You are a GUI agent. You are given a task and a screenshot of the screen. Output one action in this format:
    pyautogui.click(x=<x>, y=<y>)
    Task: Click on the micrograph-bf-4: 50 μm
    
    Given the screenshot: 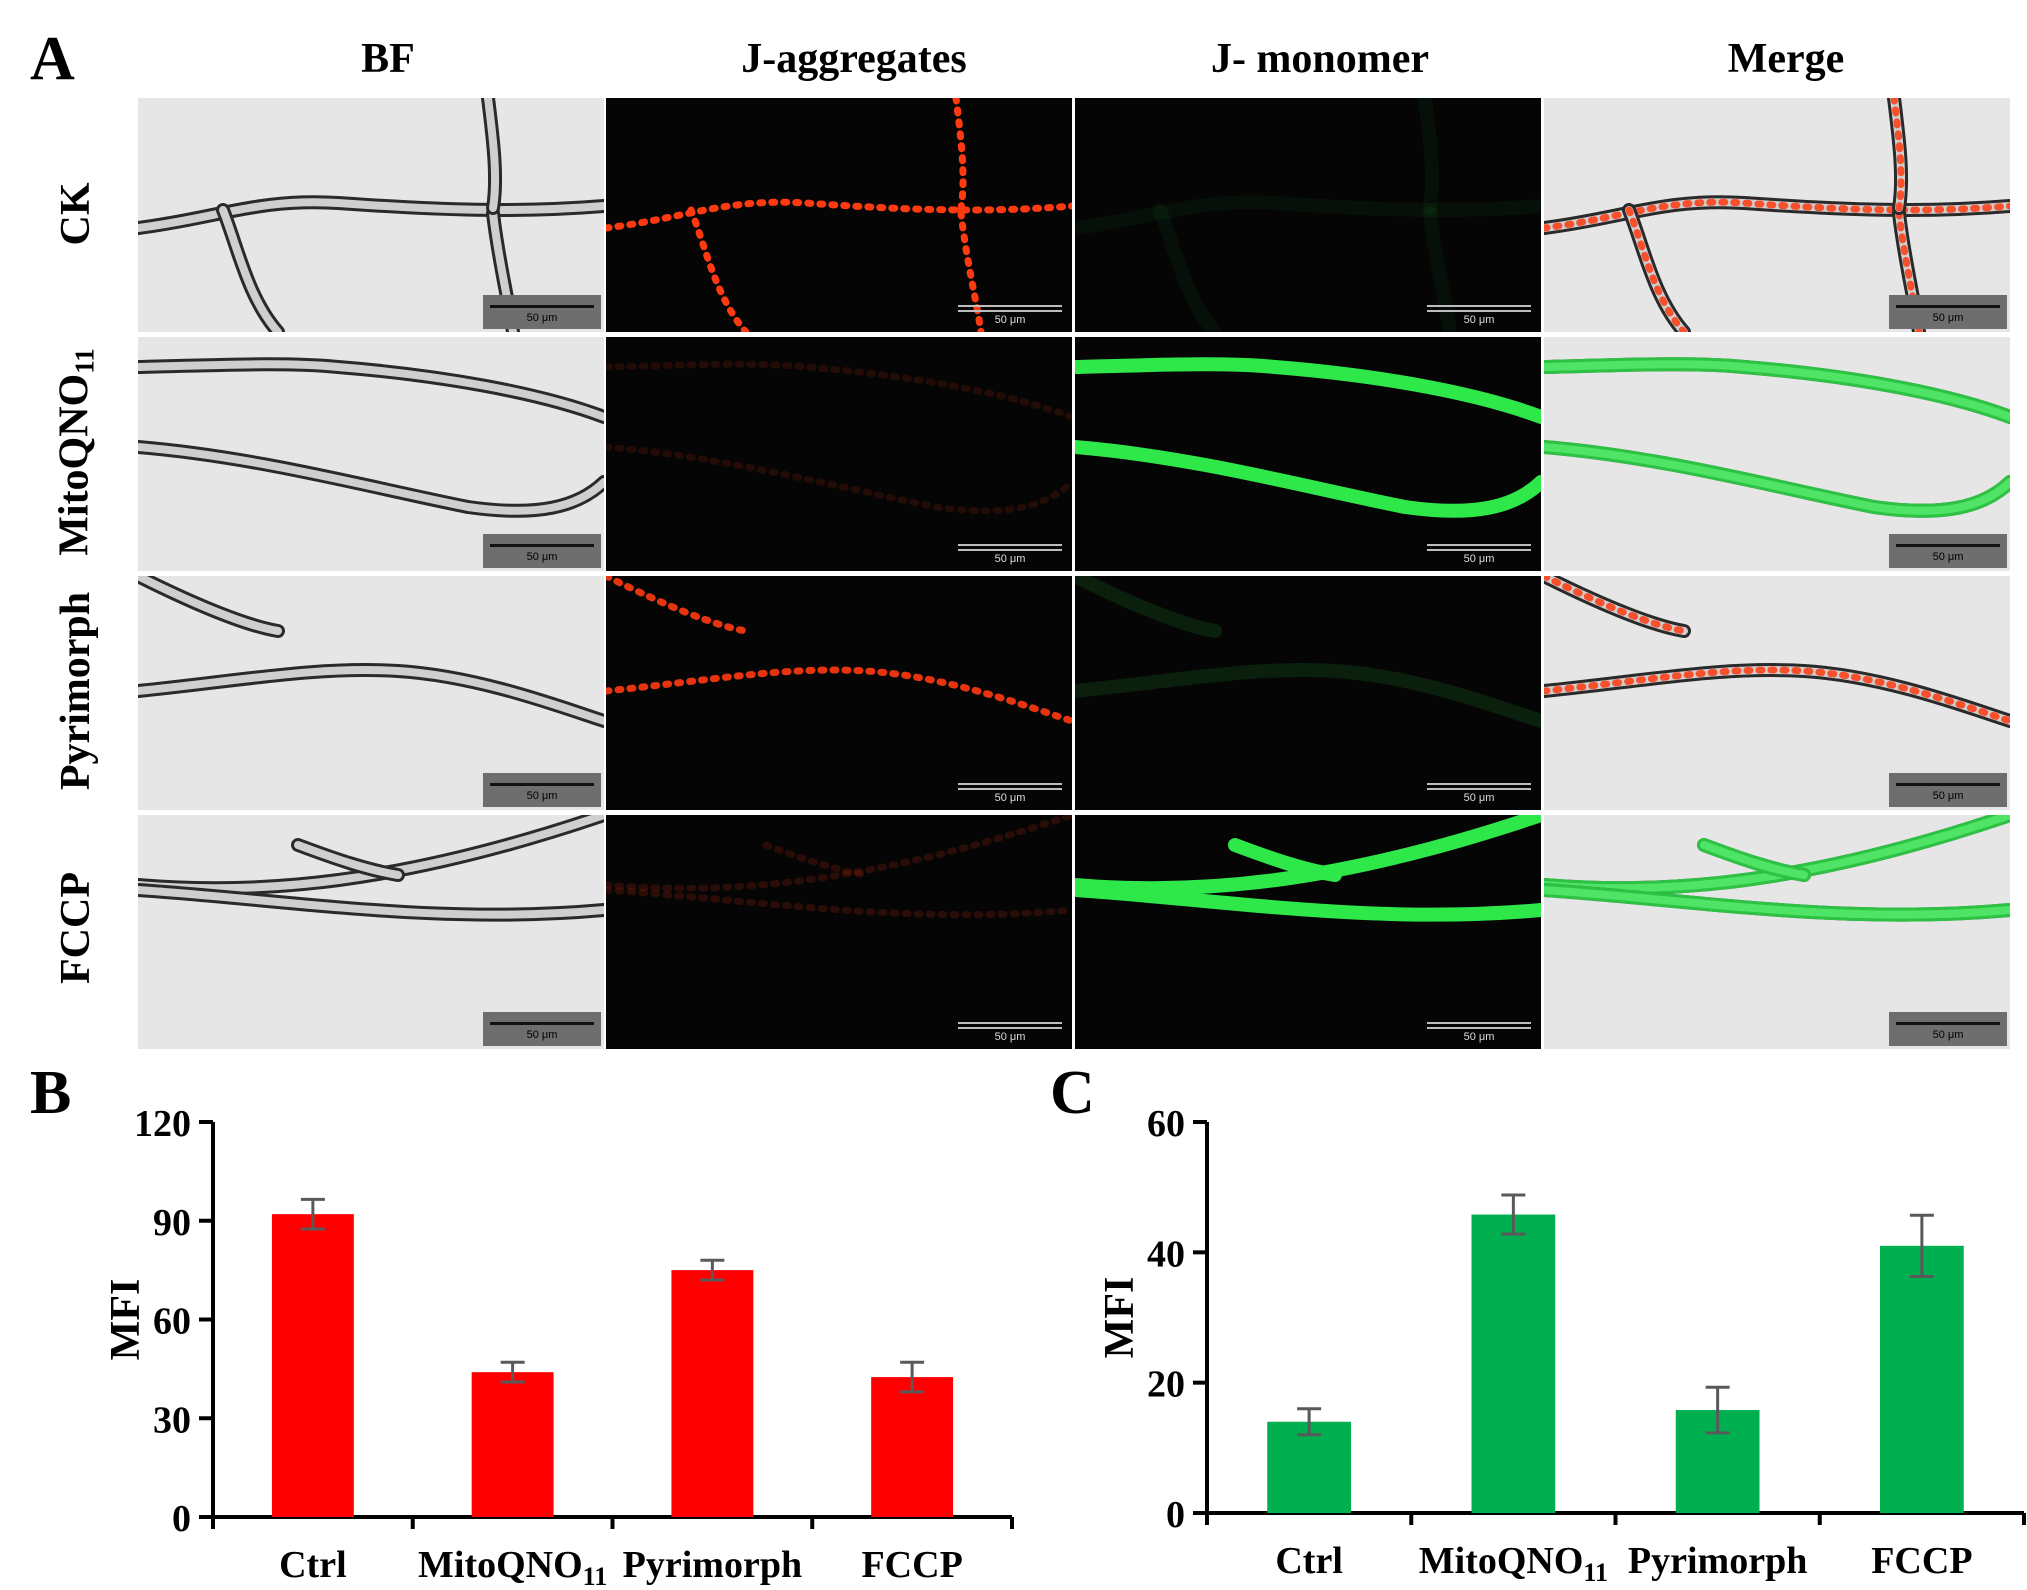 What is the action you would take?
    pyautogui.click(x=371, y=932)
    